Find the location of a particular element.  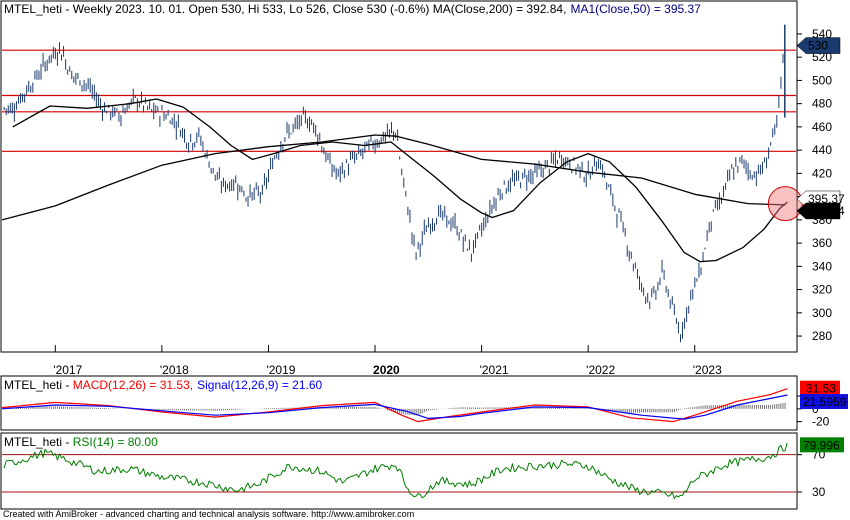

rsi-title: MTEL_heti - RSI(14) = 80.00 is located at coordinates (81, 442).